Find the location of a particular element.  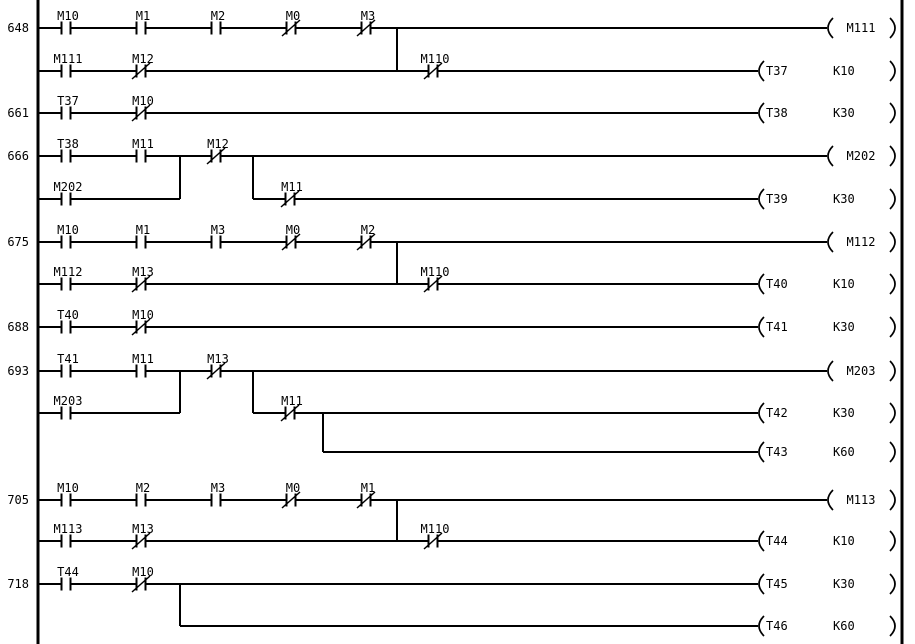

contact-T40-no: T40 is located at coordinates (68, 321).